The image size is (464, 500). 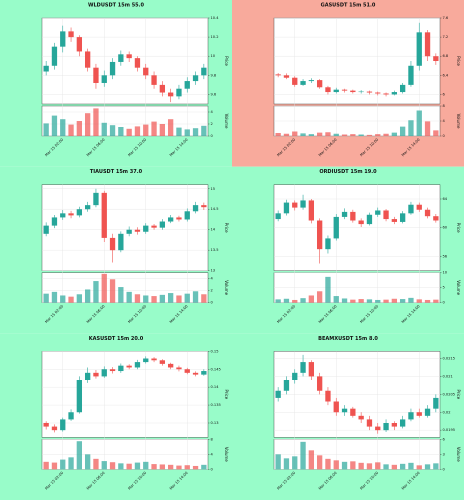 I want to click on volume-tick-label: 6, so click(x=444, y=439).